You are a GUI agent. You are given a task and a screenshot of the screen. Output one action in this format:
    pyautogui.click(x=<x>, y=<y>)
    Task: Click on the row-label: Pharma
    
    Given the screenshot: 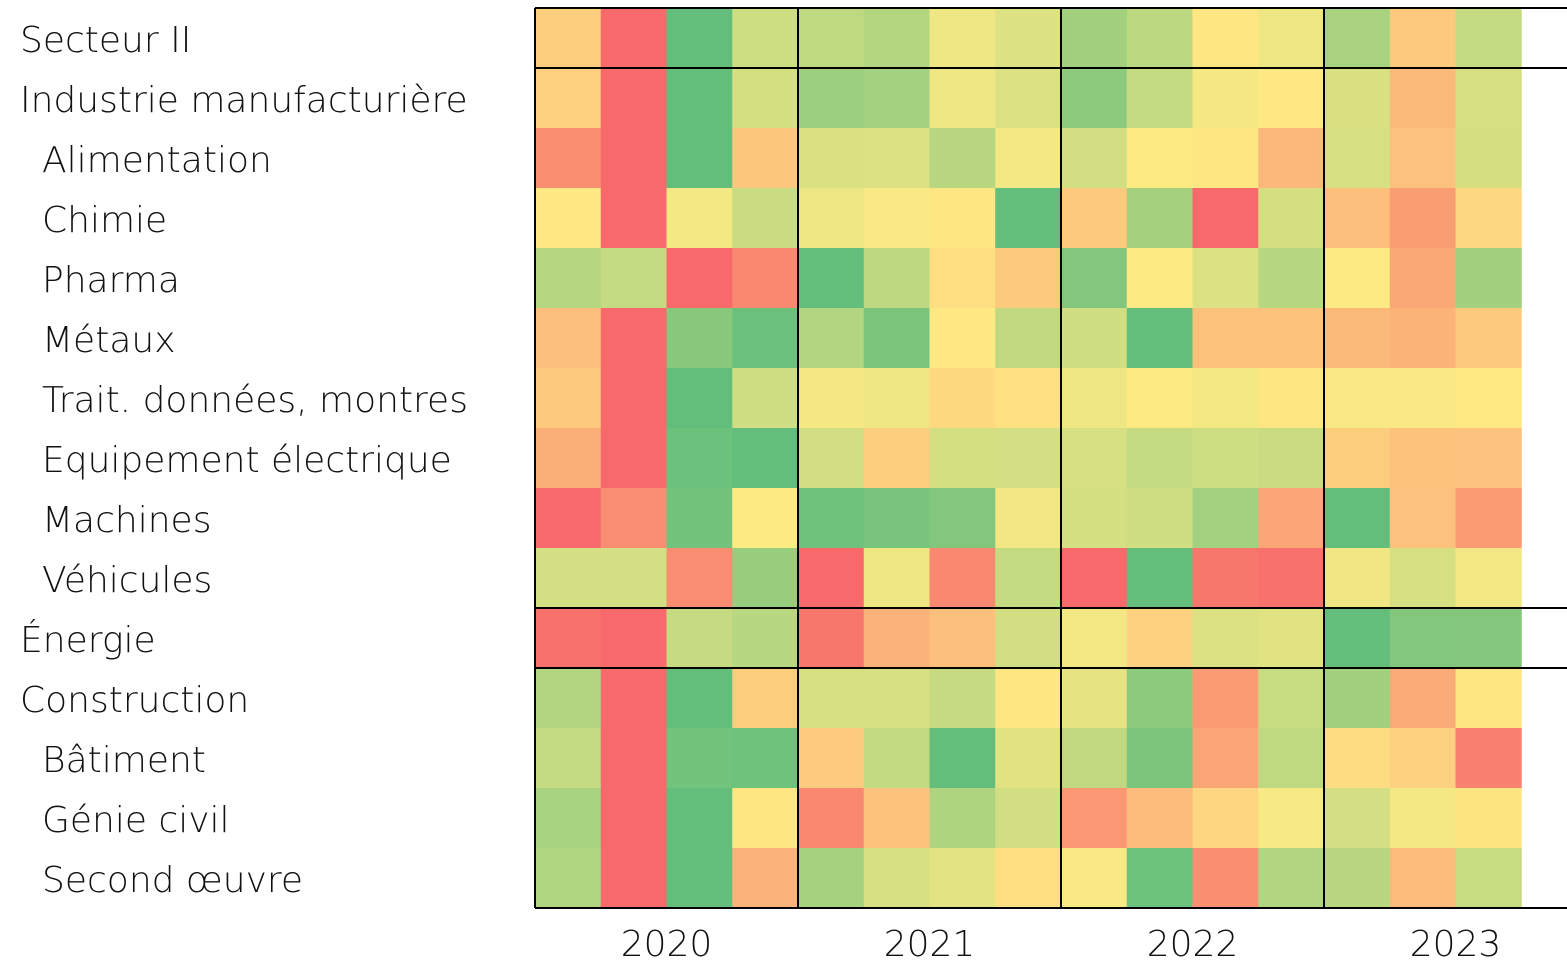 What is the action you would take?
    pyautogui.click(x=111, y=280)
    